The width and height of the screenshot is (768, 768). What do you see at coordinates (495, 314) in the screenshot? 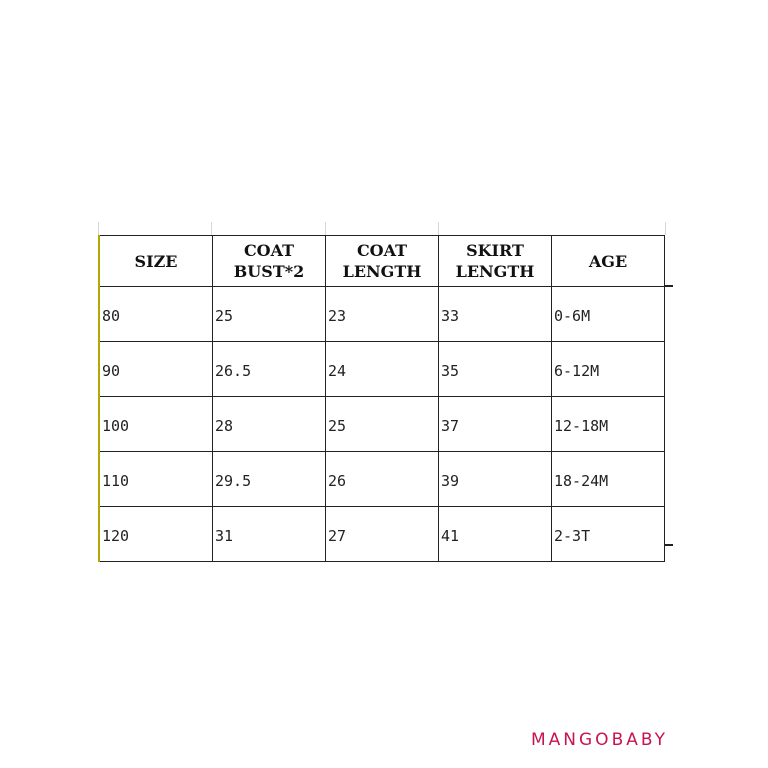
I see `table-cell: 33` at bounding box center [495, 314].